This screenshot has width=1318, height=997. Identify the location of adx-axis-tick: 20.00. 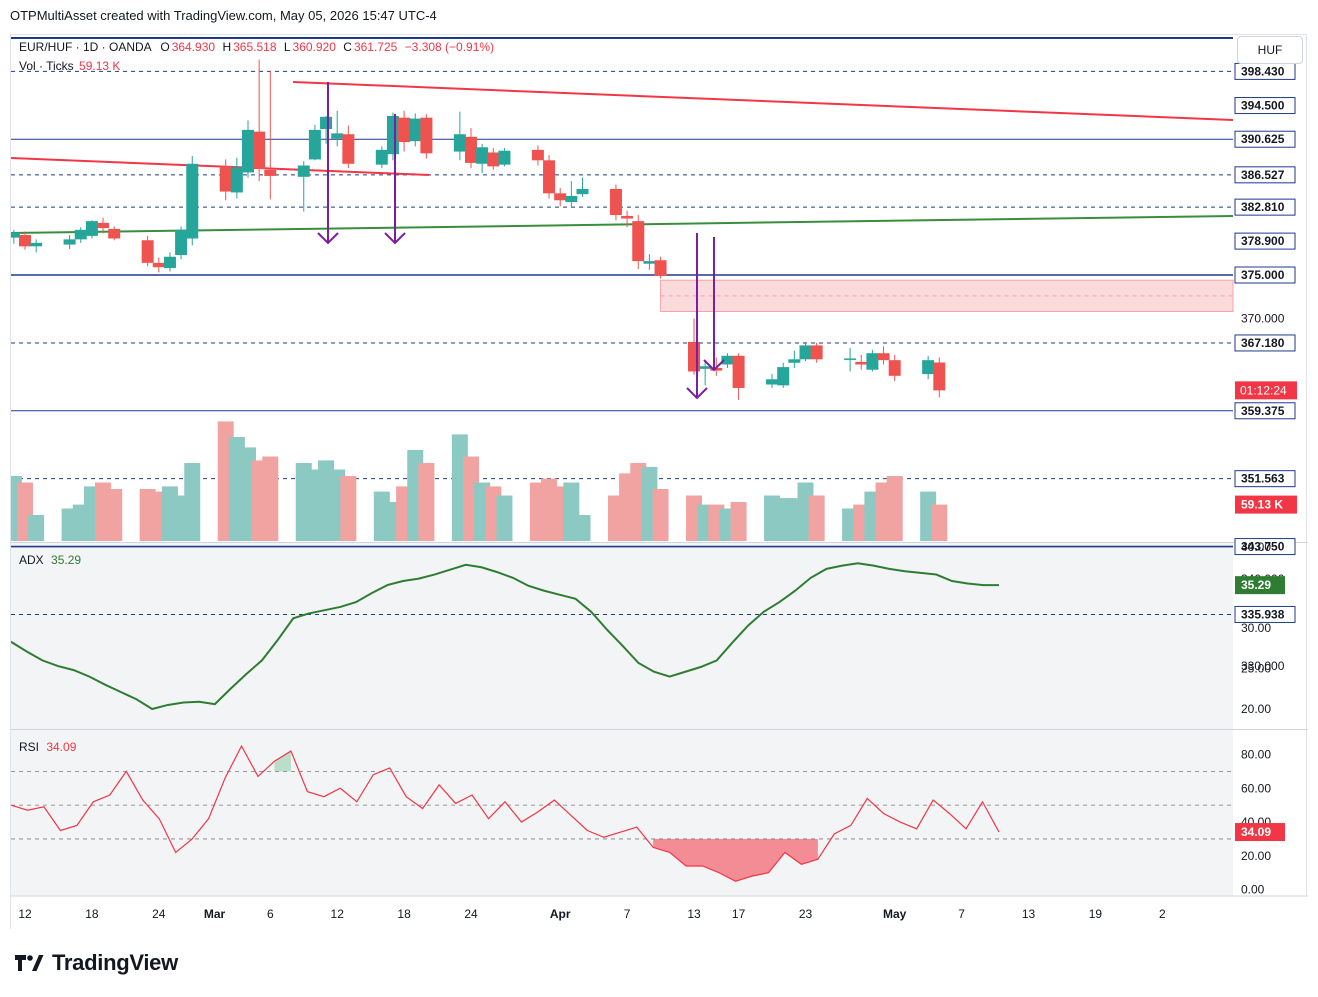
(1256, 709).